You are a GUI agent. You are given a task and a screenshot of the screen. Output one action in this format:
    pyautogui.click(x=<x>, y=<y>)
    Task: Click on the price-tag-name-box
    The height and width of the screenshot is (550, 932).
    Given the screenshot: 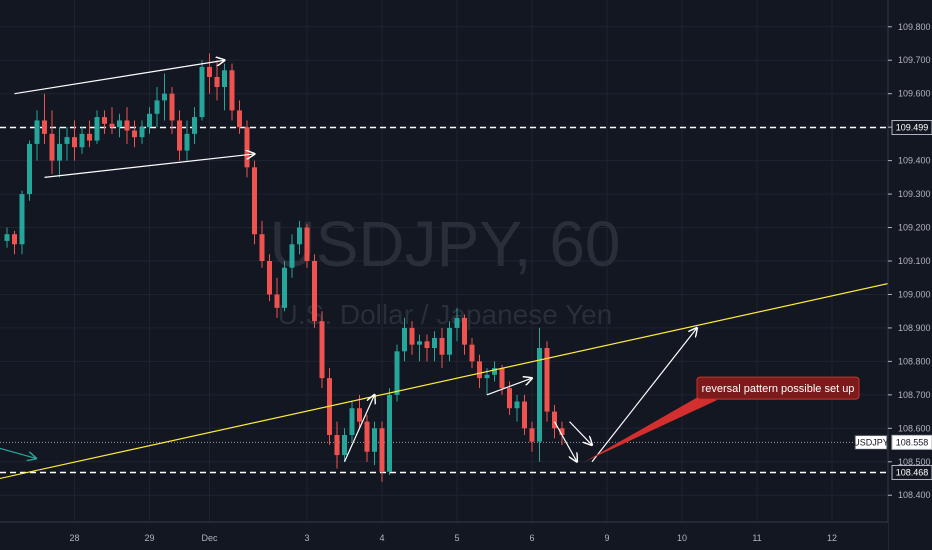 What is the action you would take?
    pyautogui.click(x=871, y=442)
    